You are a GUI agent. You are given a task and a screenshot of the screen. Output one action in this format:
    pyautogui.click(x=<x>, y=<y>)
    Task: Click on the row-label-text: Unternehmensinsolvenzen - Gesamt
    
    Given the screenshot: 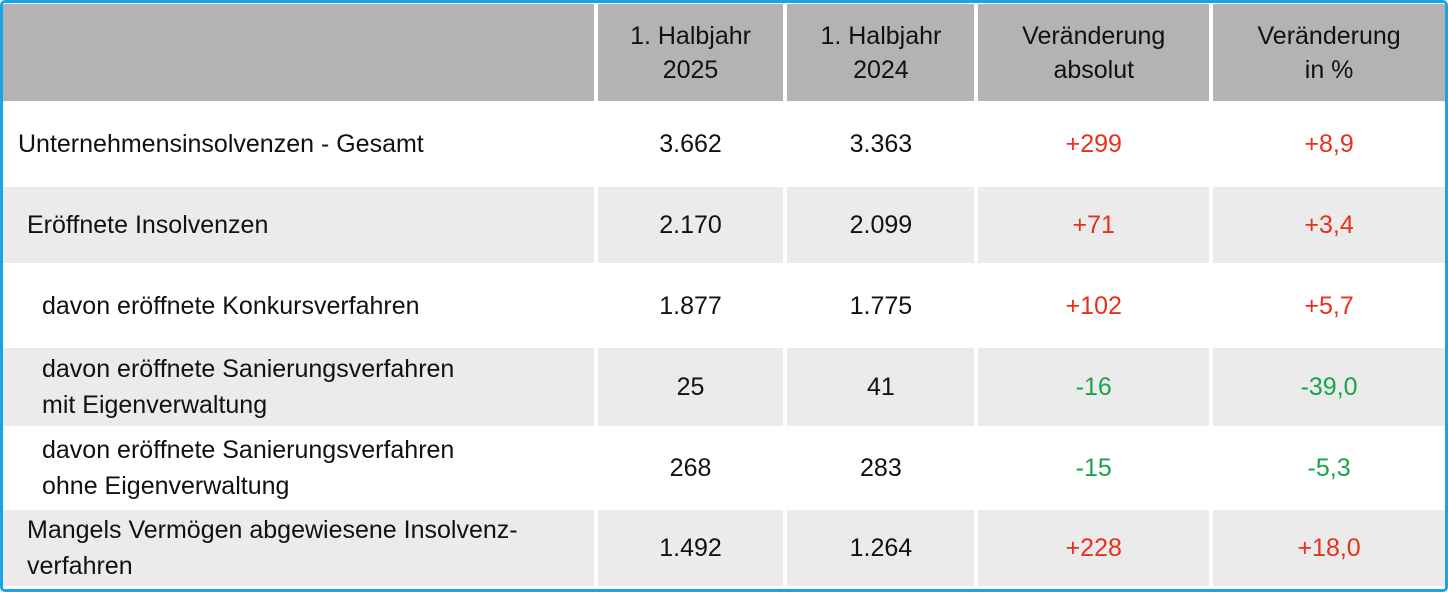 What is the action you would take?
    pyautogui.click(x=221, y=144)
    